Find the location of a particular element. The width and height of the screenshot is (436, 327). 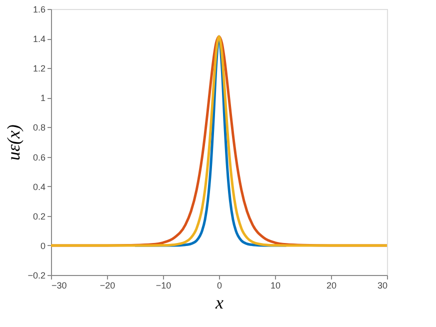

y-tick-label: 1.2 is located at coordinates (39, 69).